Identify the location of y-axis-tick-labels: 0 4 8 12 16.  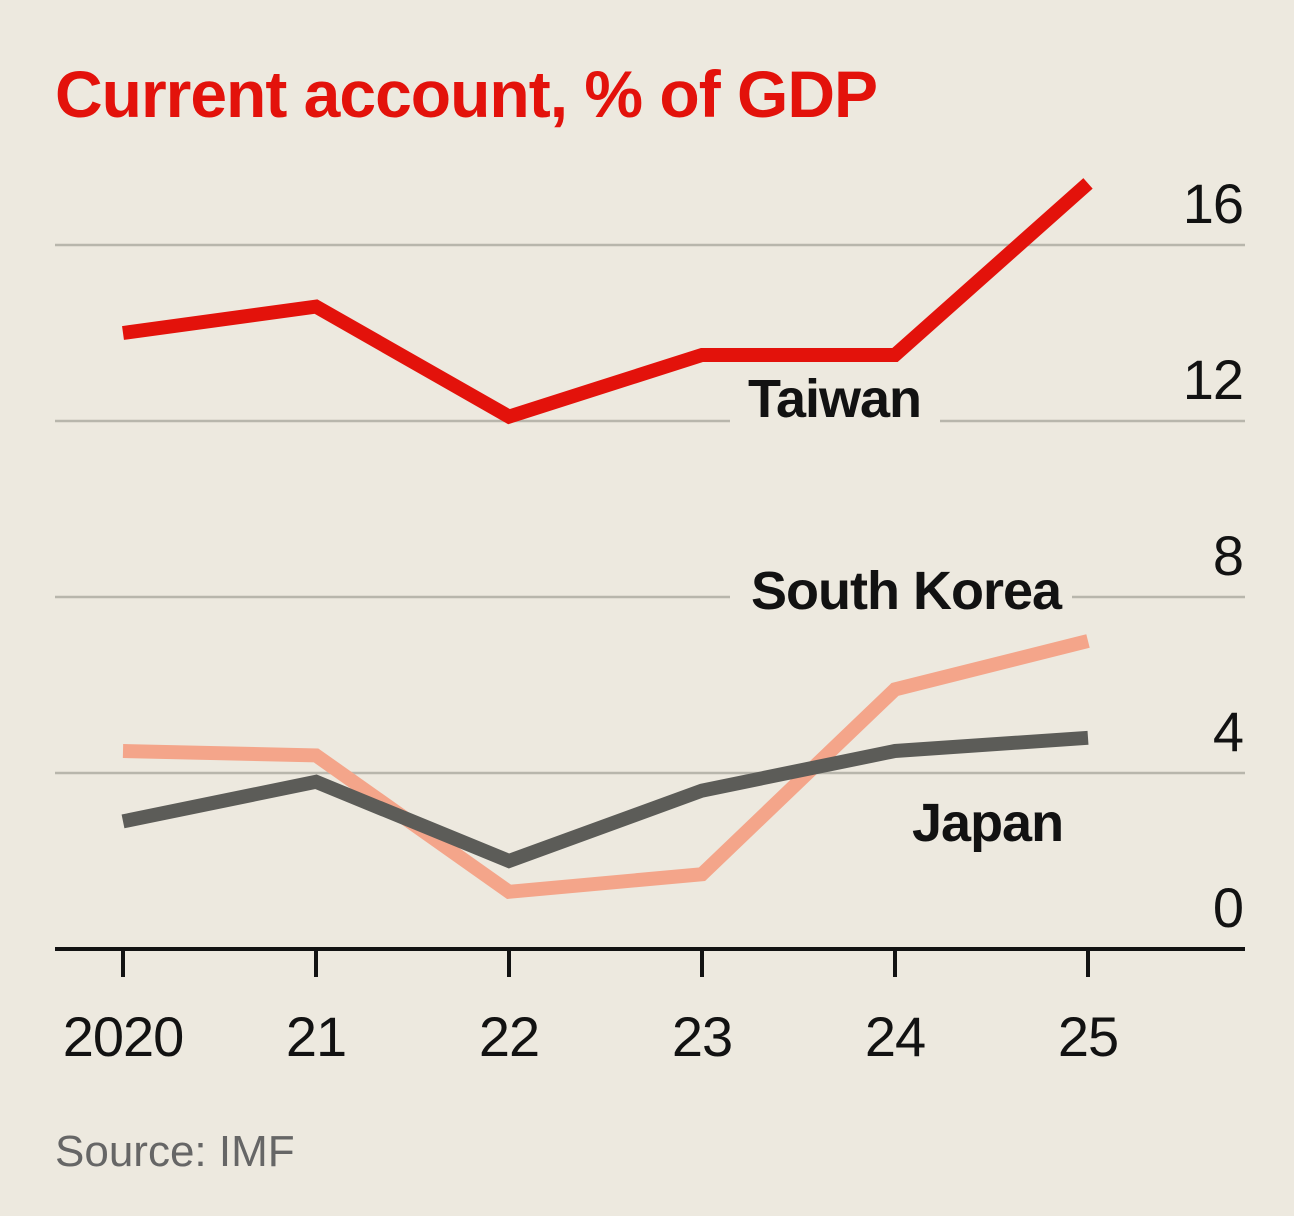
(1213, 555).